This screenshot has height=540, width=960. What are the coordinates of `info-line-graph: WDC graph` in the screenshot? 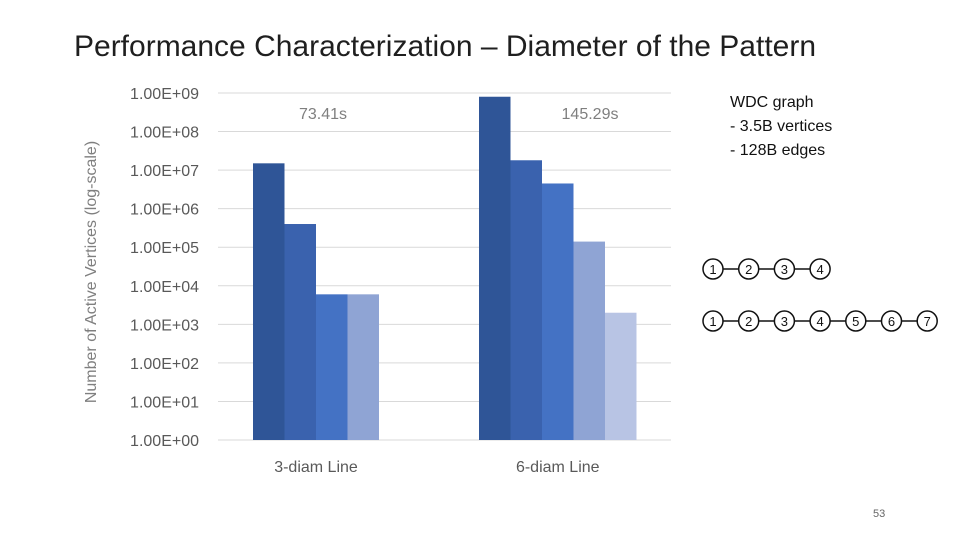 It's located at (772, 102).